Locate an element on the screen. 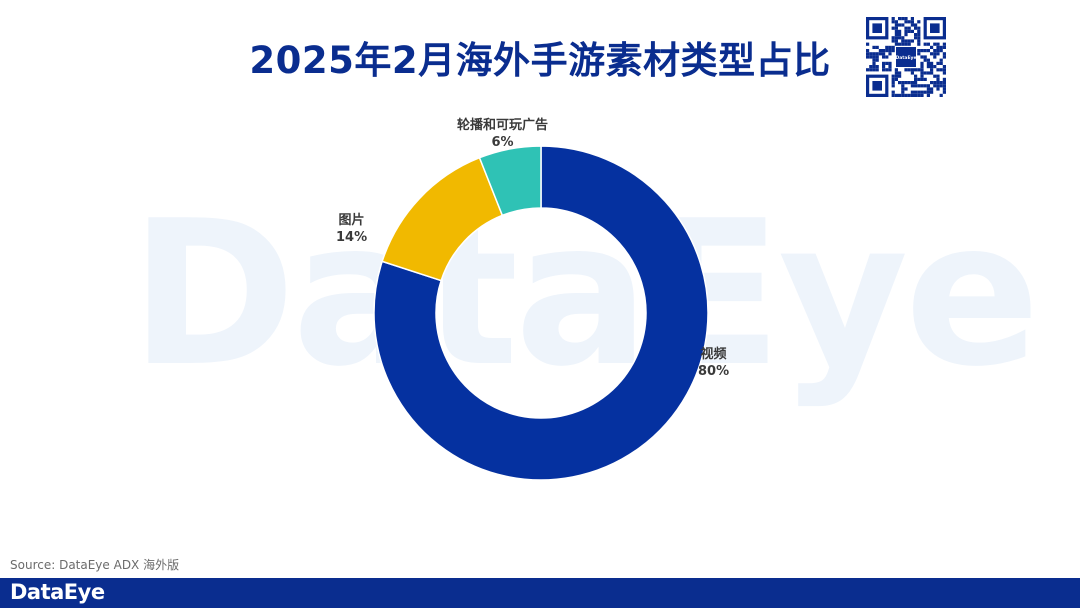 This screenshot has width=1080, height=608. source-note: Source: DataEye ADX 海外版 is located at coordinates (95, 565).